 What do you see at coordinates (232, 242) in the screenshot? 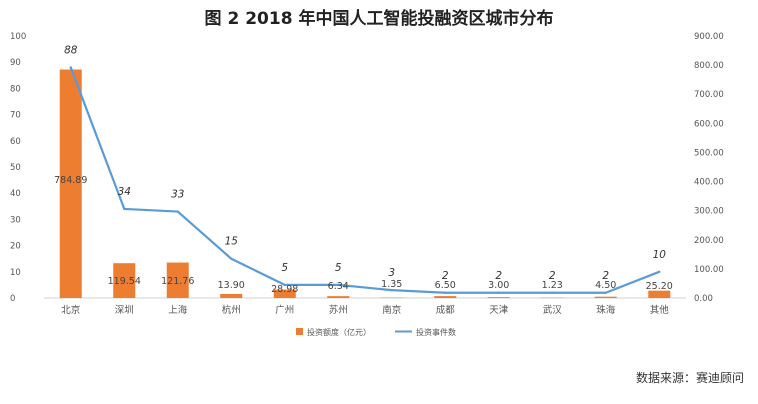
I see `line-data-label: 15` at bounding box center [232, 242].